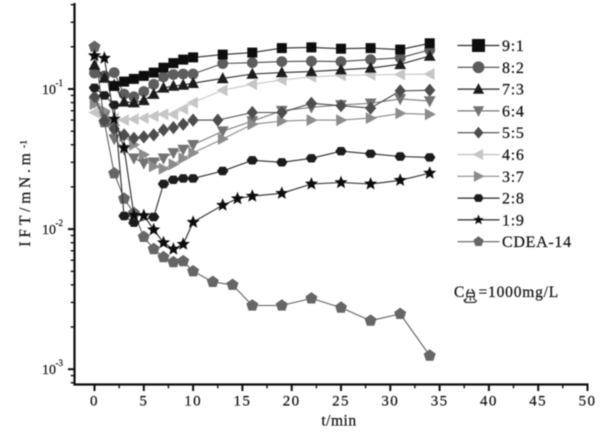 Image resolution: width=613 pixels, height=435 pixels. I want to click on svg-text: 1:9, so click(513, 220).